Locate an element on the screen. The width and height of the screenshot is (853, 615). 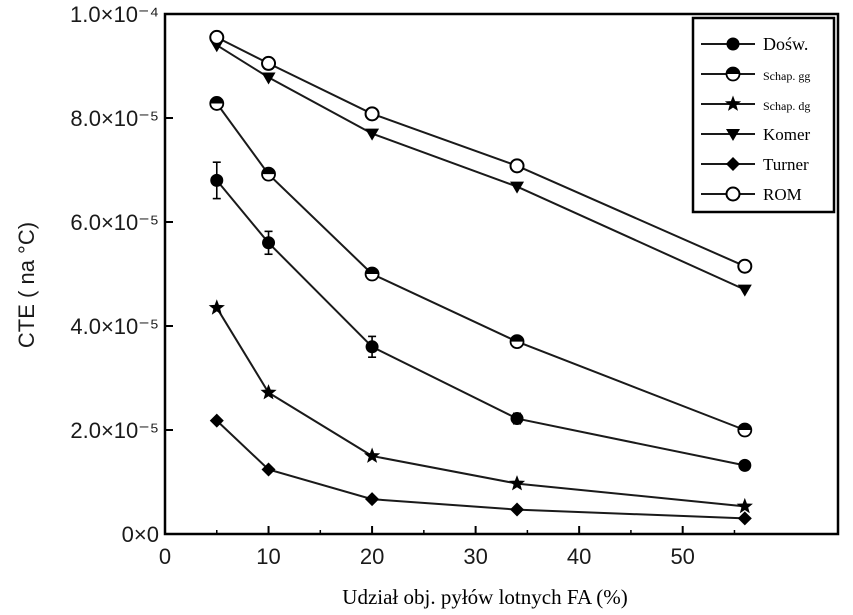
legend-entry: Turner is located at coordinates (755, 164).